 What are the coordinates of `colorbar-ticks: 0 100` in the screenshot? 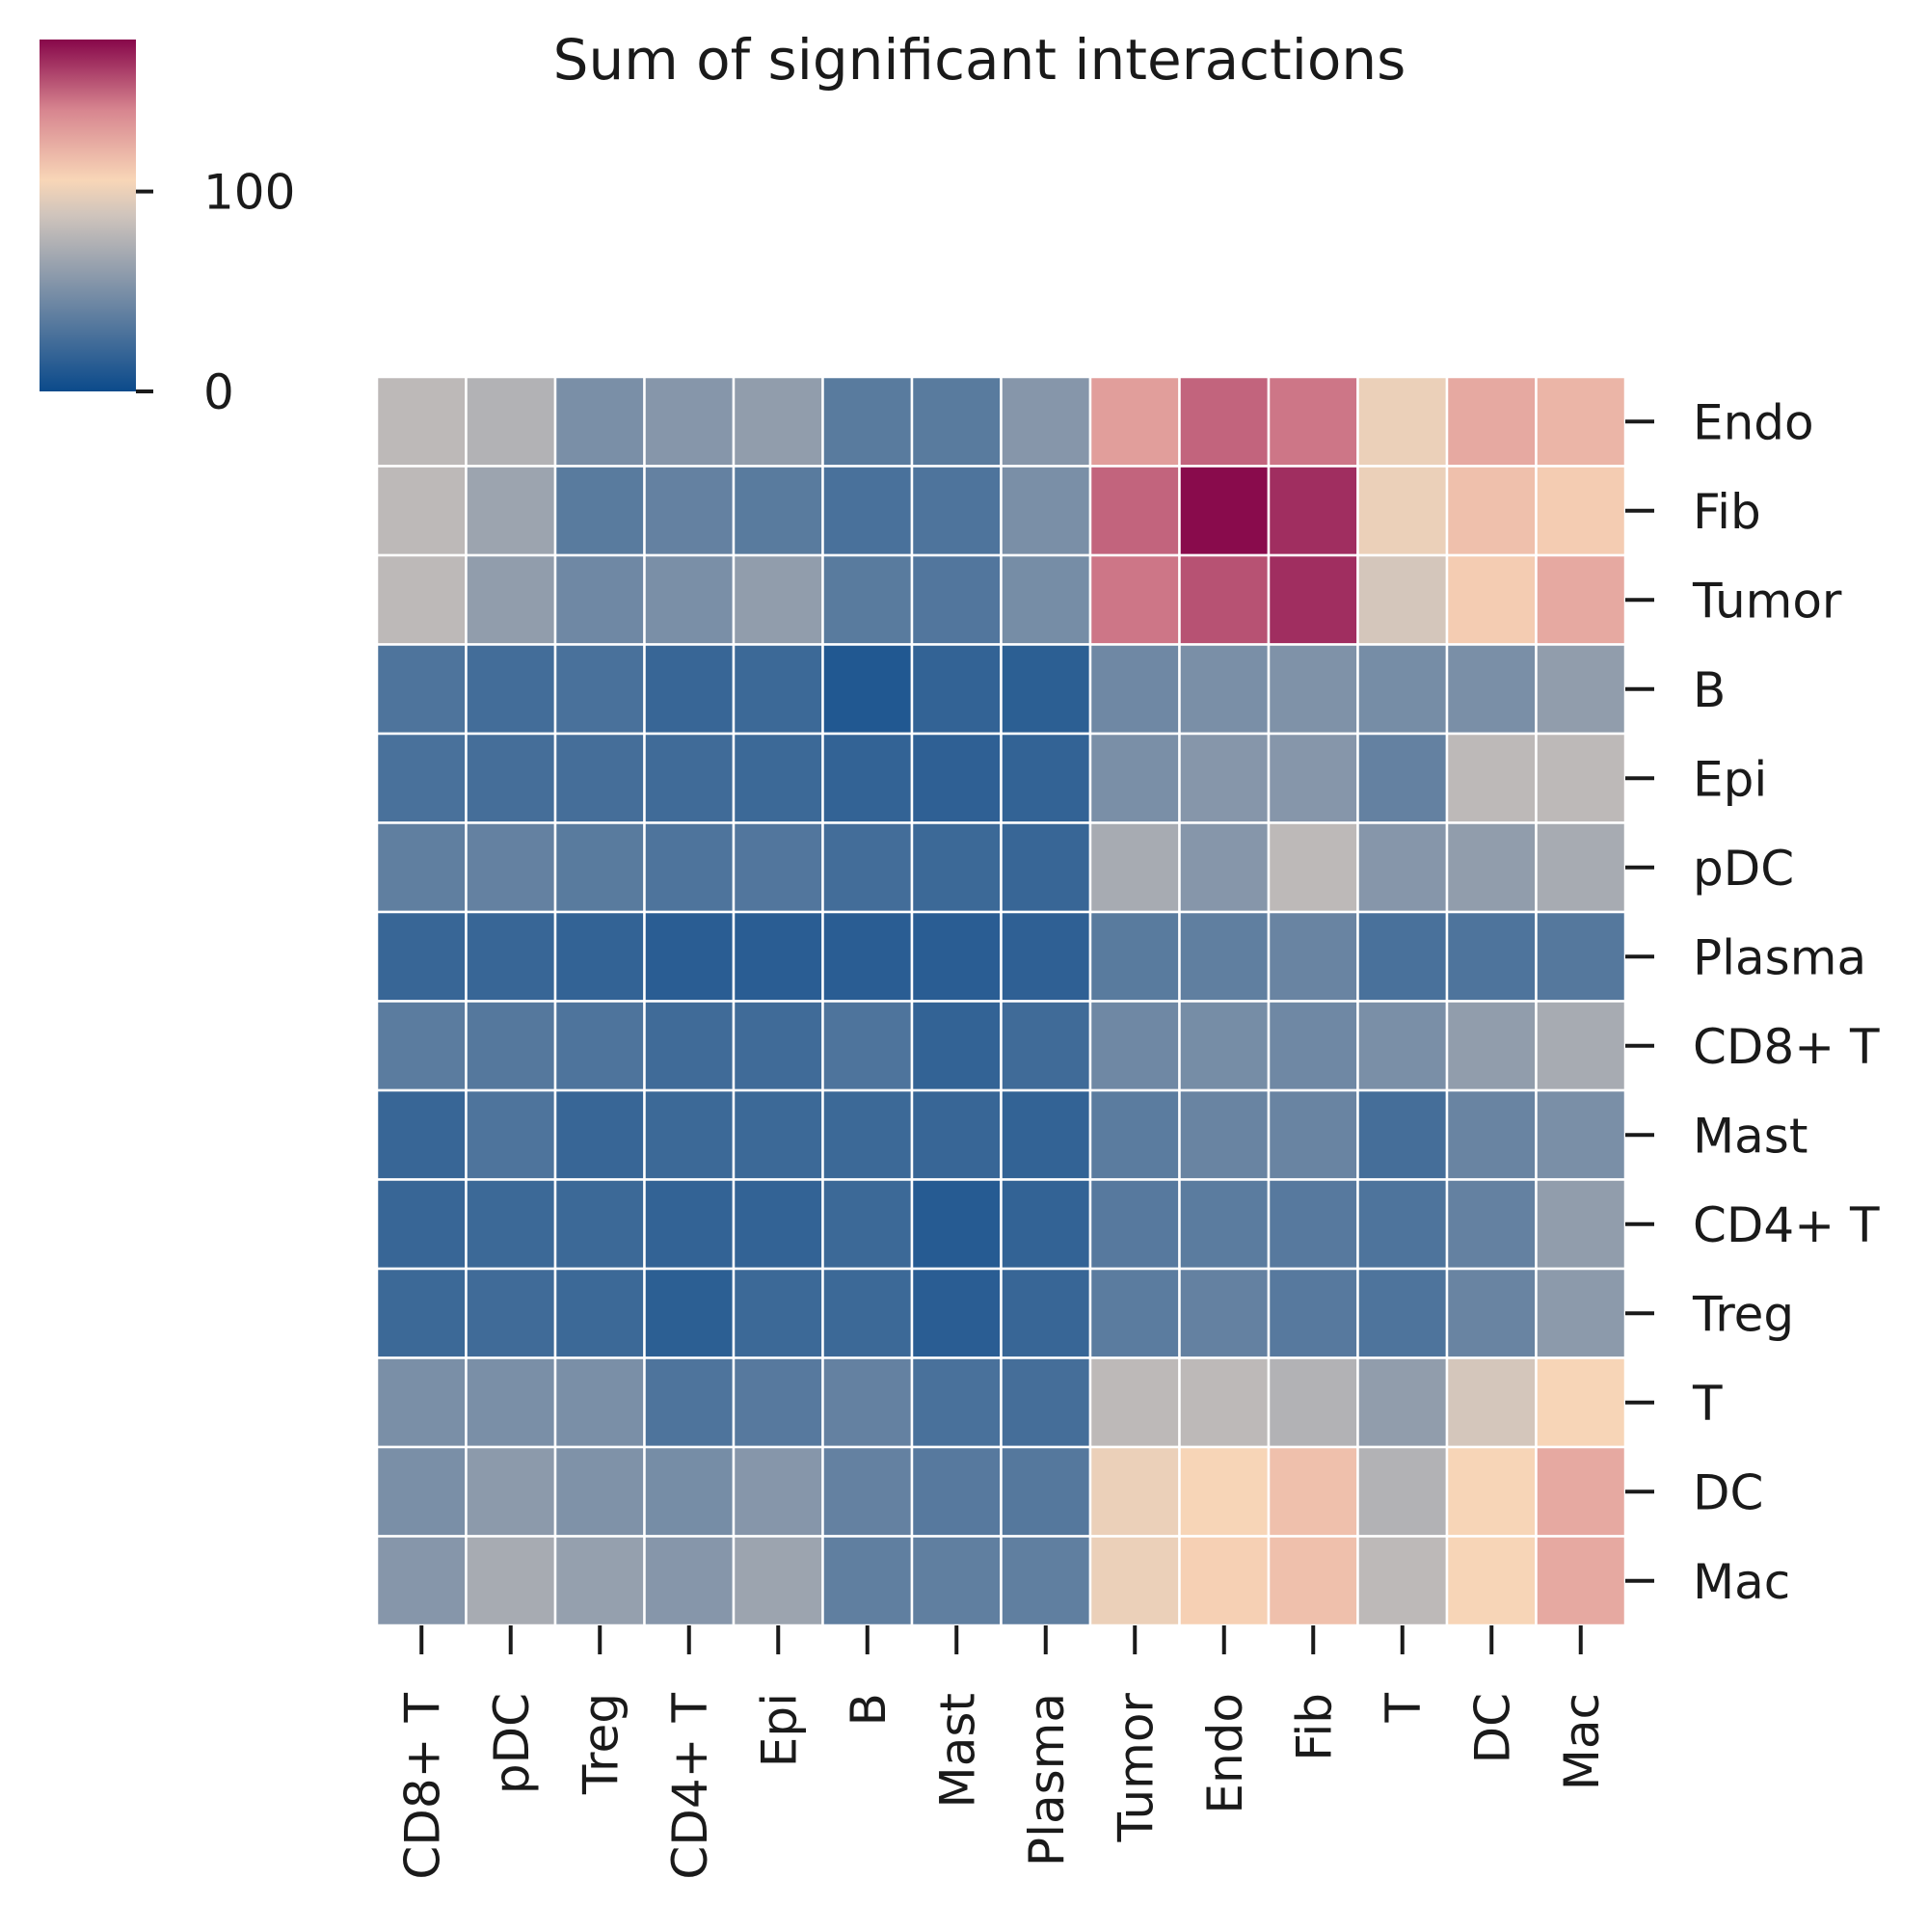 It's located at (215, 293).